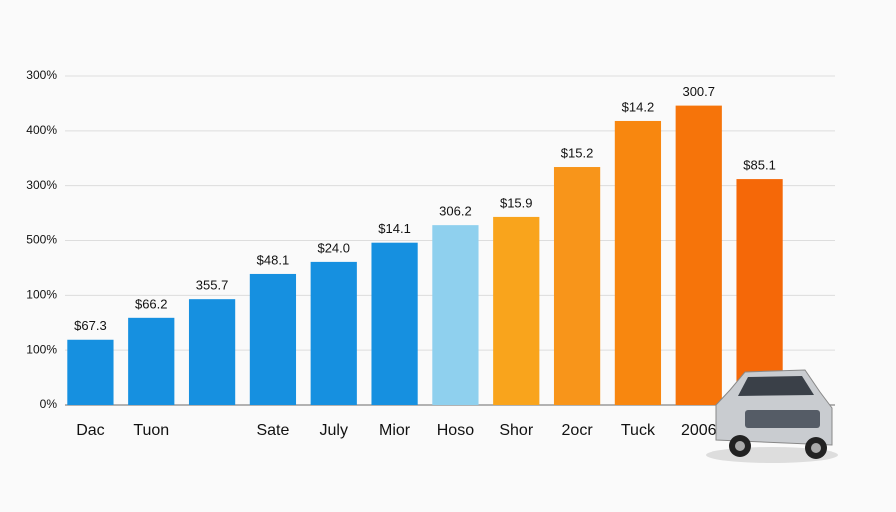 Image resolution: width=896 pixels, height=512 pixels. What do you see at coordinates (455, 430) in the screenshot?
I see `x-tick-label: Hoso` at bounding box center [455, 430].